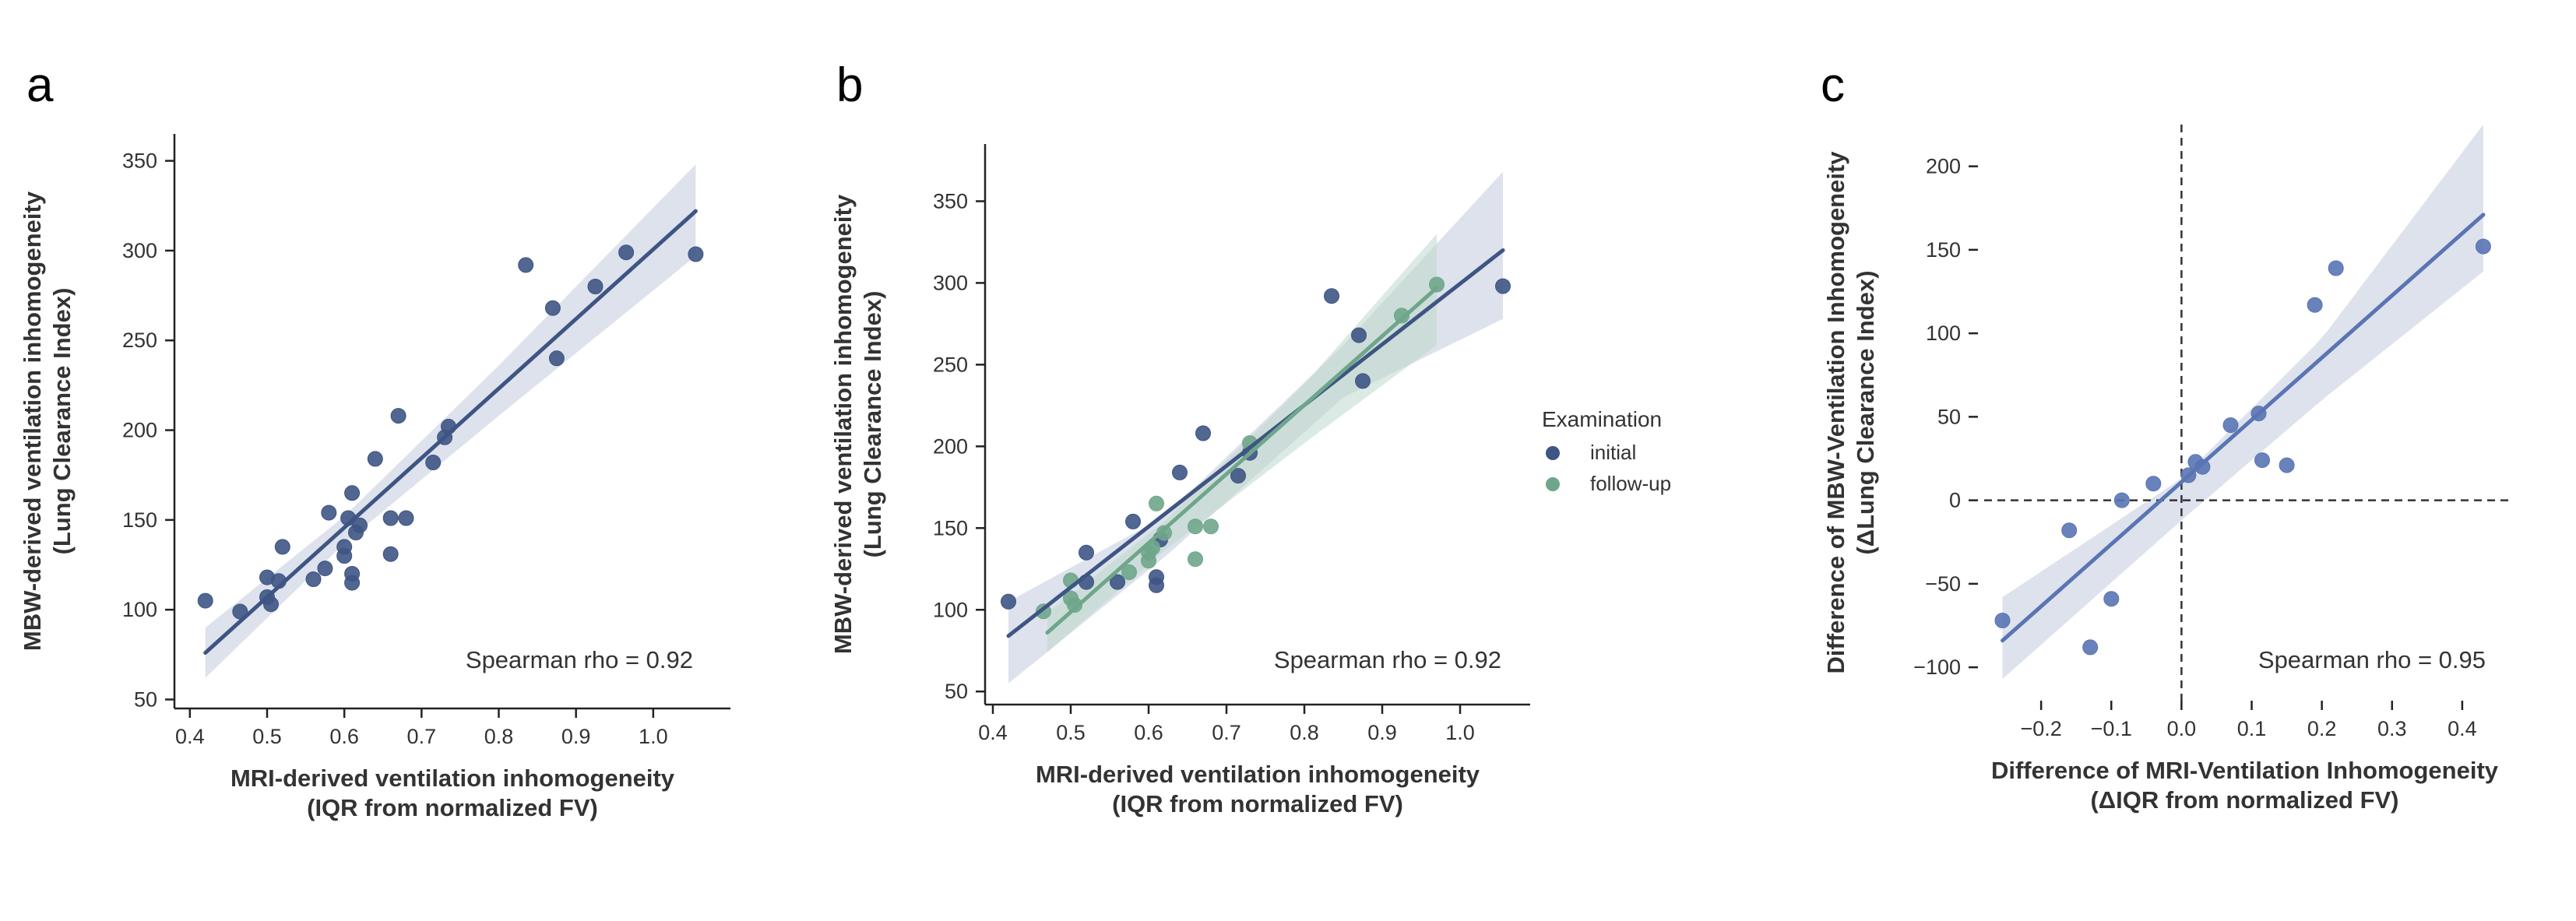  I want to click on x-tick-label: 0.1, so click(2252, 728).